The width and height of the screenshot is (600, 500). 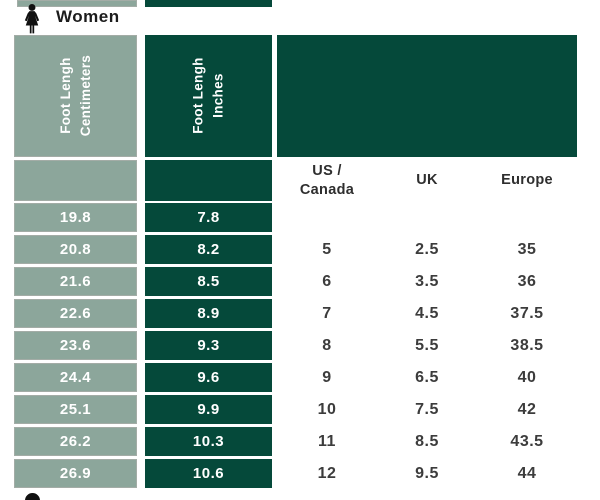 What do you see at coordinates (75, 473) in the screenshot?
I see `cell-cm: 26.9` at bounding box center [75, 473].